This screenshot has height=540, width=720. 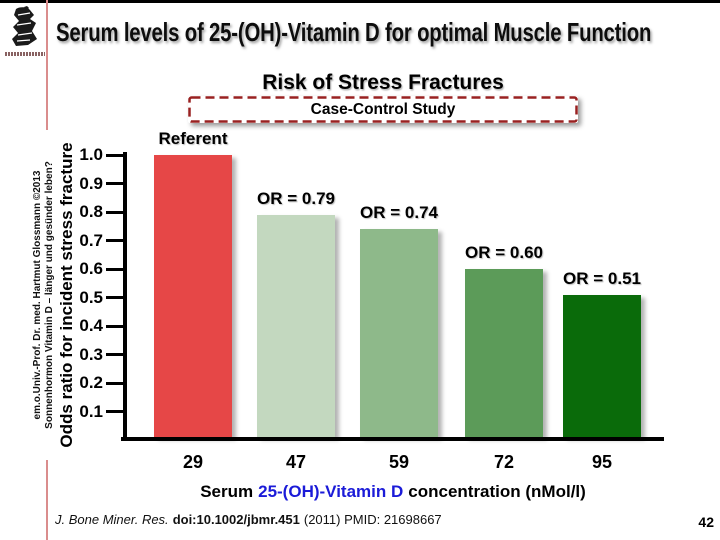 I want to click on y-tick-label: 0.2, so click(x=91, y=382).